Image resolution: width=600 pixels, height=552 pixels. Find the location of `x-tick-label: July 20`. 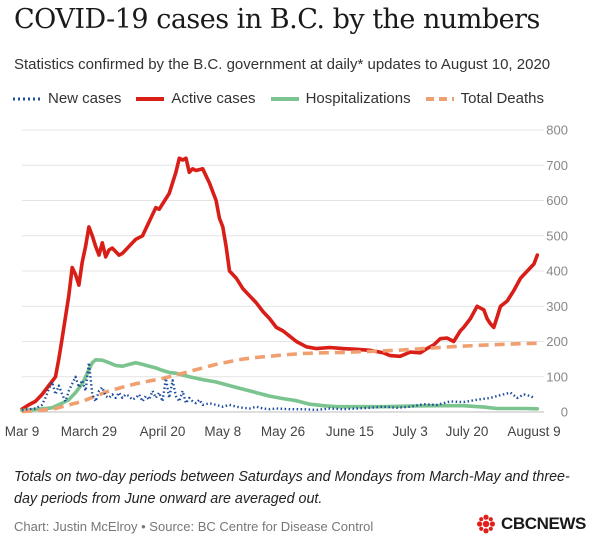

x-tick-label: July 20 is located at coordinates (467, 431).